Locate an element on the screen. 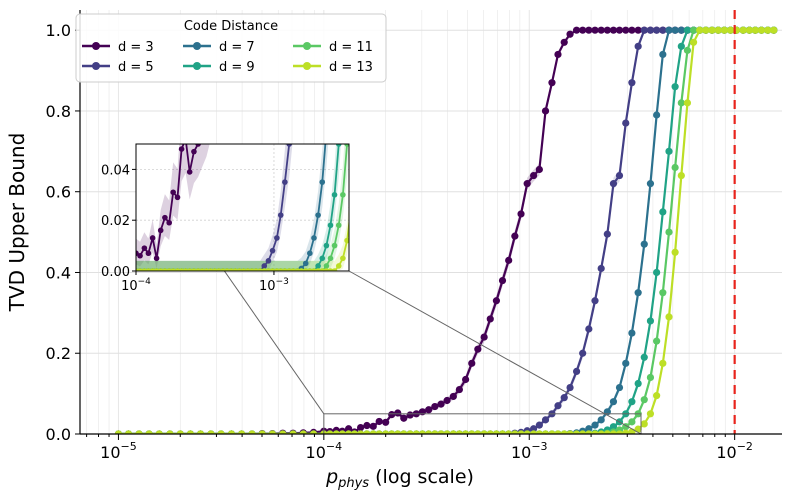 The height and width of the screenshot is (498, 793). y-tick-label: 0.6 is located at coordinates (58, 192).